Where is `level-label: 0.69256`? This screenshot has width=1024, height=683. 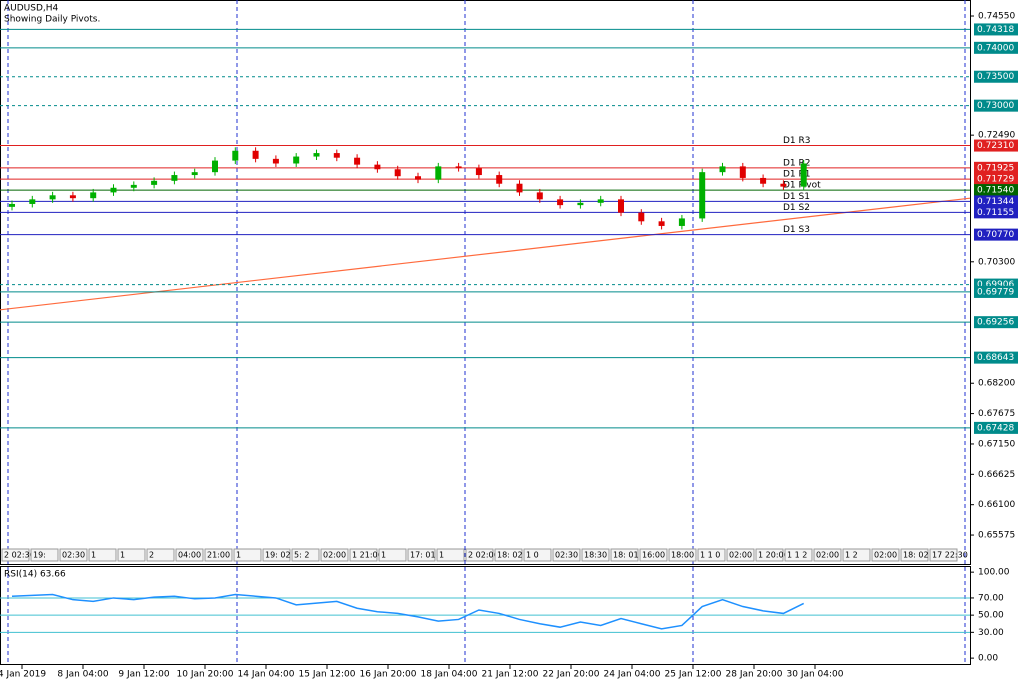
level-label: 0.69256 is located at coordinates (996, 322).